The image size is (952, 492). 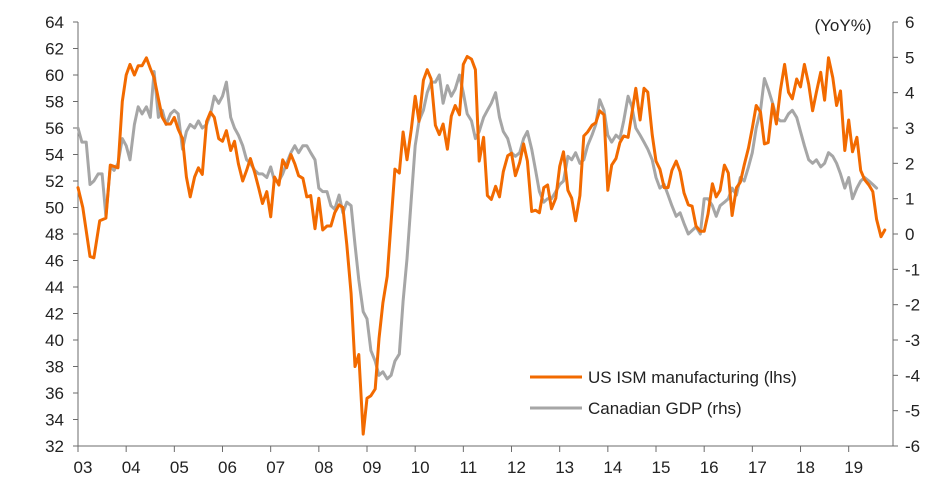 I want to click on legend-label-us-ism: US ISM manufacturing (lhs), so click(x=692, y=377).